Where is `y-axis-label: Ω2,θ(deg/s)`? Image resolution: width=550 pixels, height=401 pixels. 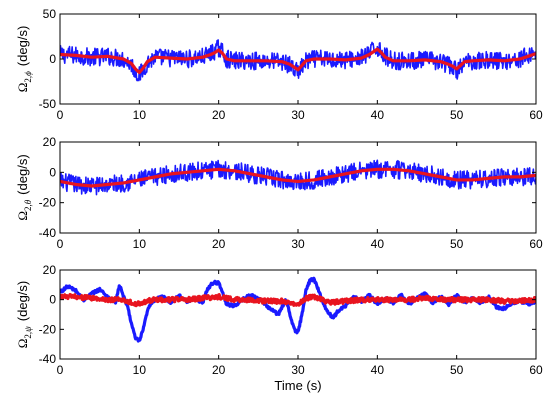
y-axis-label: Ω2,θ(deg/s) is located at coordinates (24, 187).